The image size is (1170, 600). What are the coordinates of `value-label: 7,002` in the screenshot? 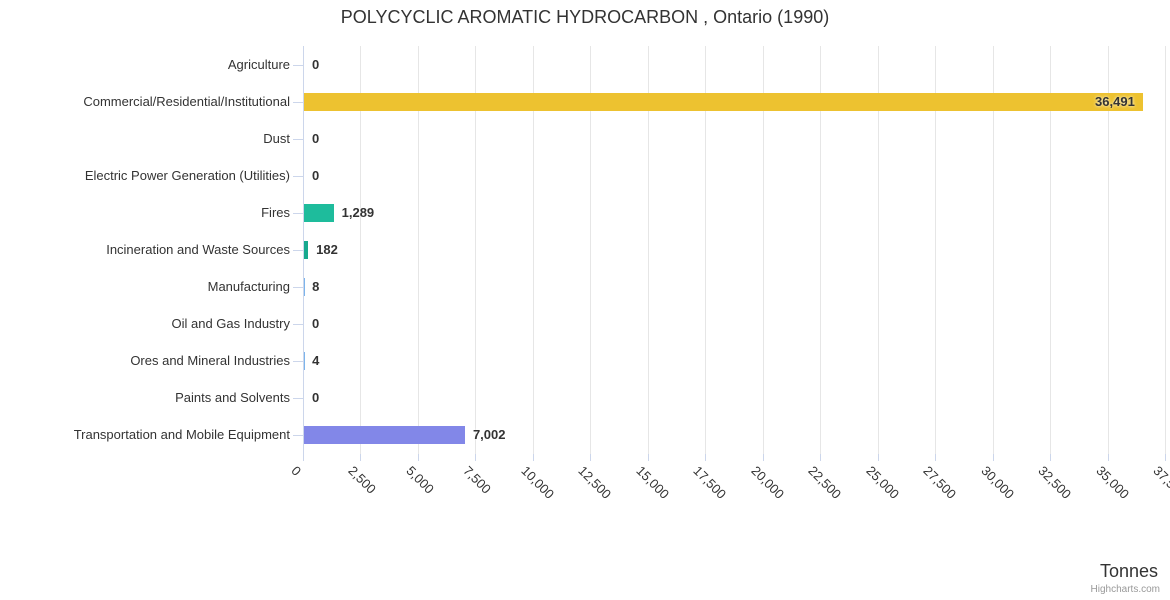 It's located at (489, 435).